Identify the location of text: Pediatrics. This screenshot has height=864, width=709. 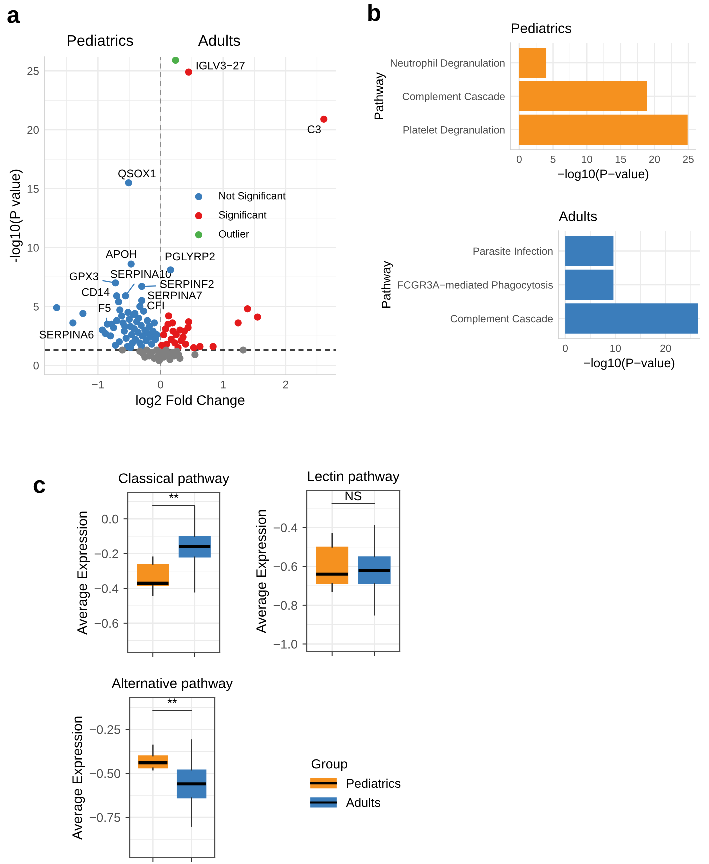
(101, 40).